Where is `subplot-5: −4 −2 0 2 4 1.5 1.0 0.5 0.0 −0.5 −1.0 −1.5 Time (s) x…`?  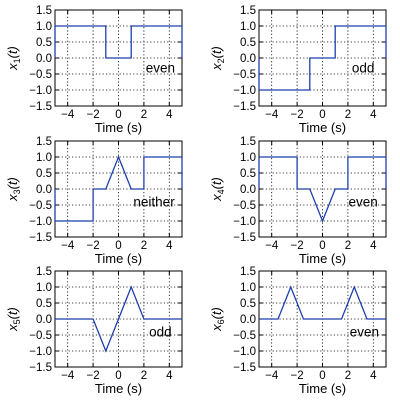 subplot-5: −4 −2 0 2 4 1.5 1.0 0.5 0.0 −0.5 −1.0 −1.5 Time (s) x… is located at coordinates (94, 331).